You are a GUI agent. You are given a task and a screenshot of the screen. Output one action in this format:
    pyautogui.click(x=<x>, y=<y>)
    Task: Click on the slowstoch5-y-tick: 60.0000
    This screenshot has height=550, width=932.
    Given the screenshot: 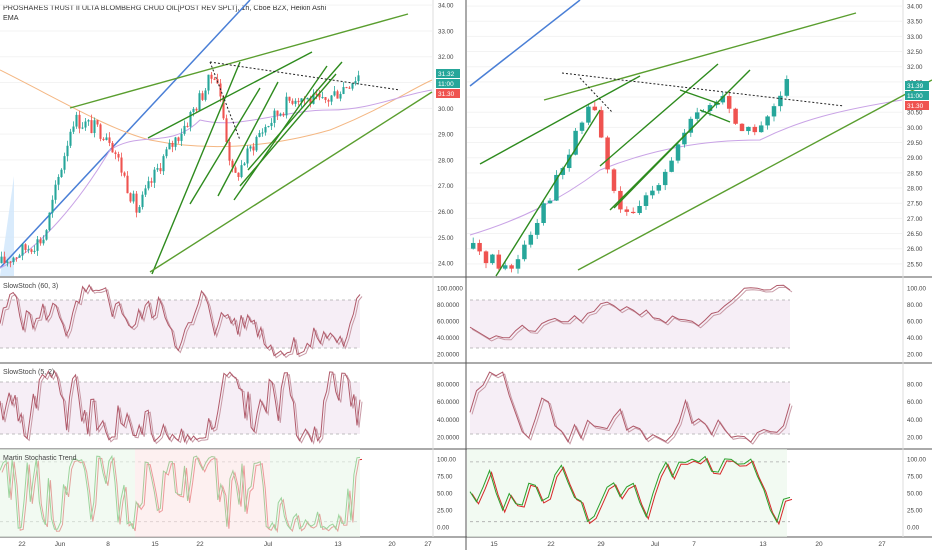 What is the action you would take?
    pyautogui.click(x=448, y=402)
    